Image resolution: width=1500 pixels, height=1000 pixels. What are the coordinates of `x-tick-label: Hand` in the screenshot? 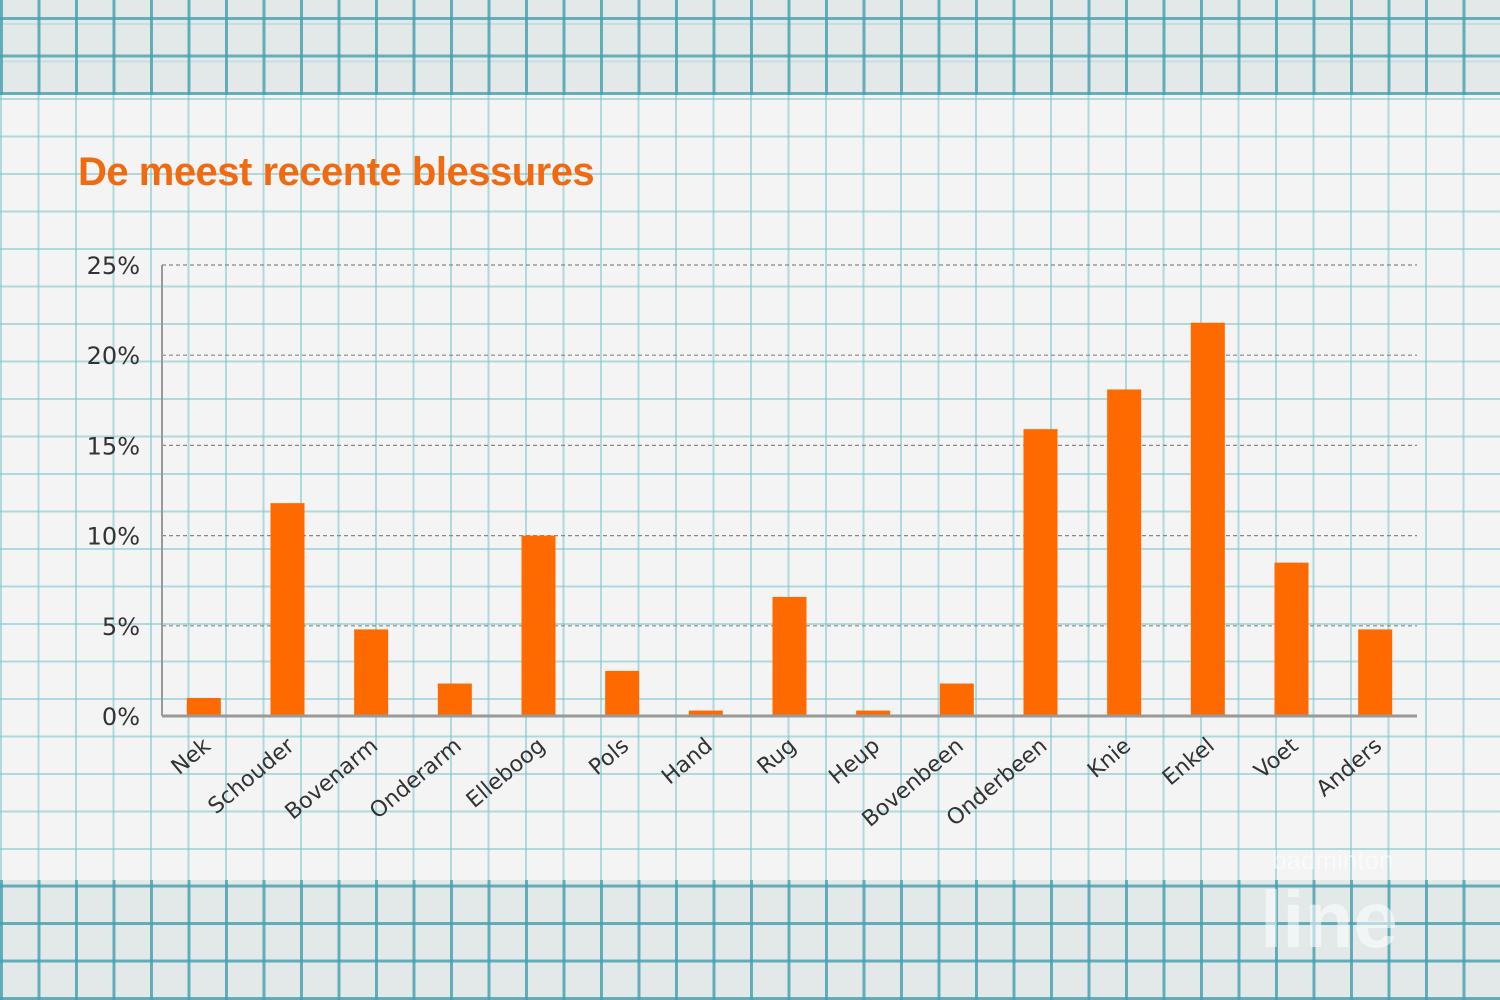 It's located at (687, 761).